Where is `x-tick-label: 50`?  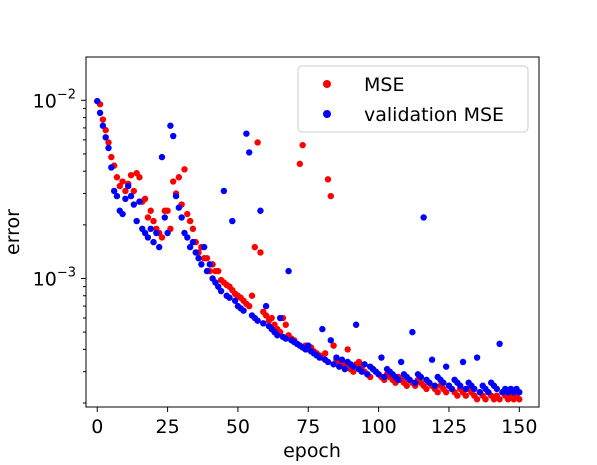
x-tick-label: 50 is located at coordinates (238, 427).